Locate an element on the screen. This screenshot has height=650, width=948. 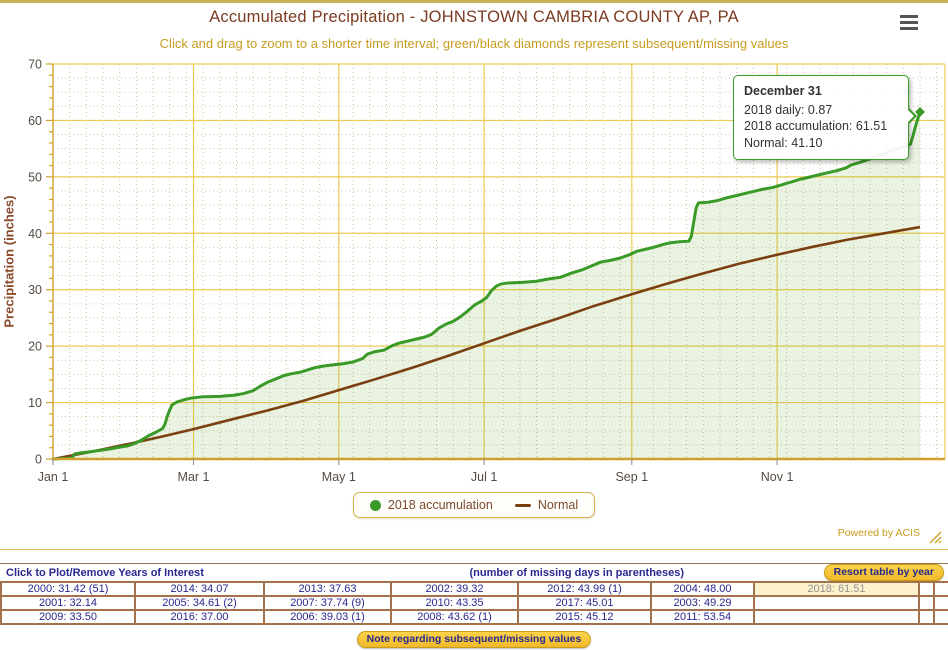
y-tick-label: 60 is located at coordinates (35, 121).